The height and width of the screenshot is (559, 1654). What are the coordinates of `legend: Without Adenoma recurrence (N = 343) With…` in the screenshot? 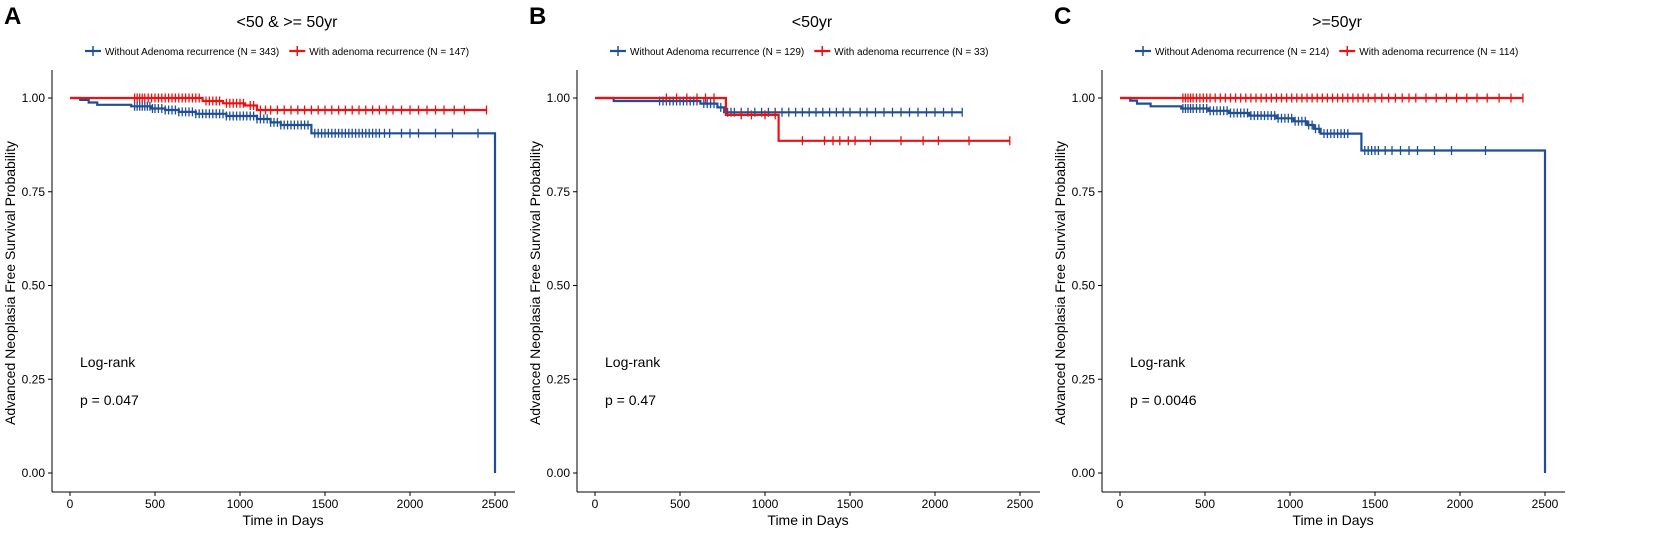 It's located at (277, 52).